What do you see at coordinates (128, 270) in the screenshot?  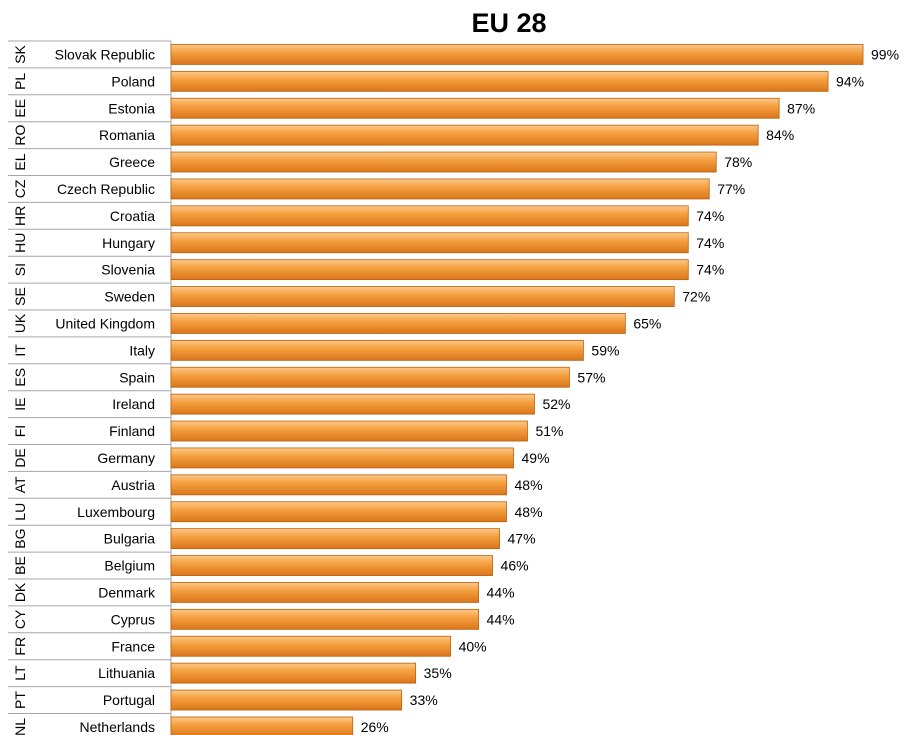 I see `category-label: Slovenia` at bounding box center [128, 270].